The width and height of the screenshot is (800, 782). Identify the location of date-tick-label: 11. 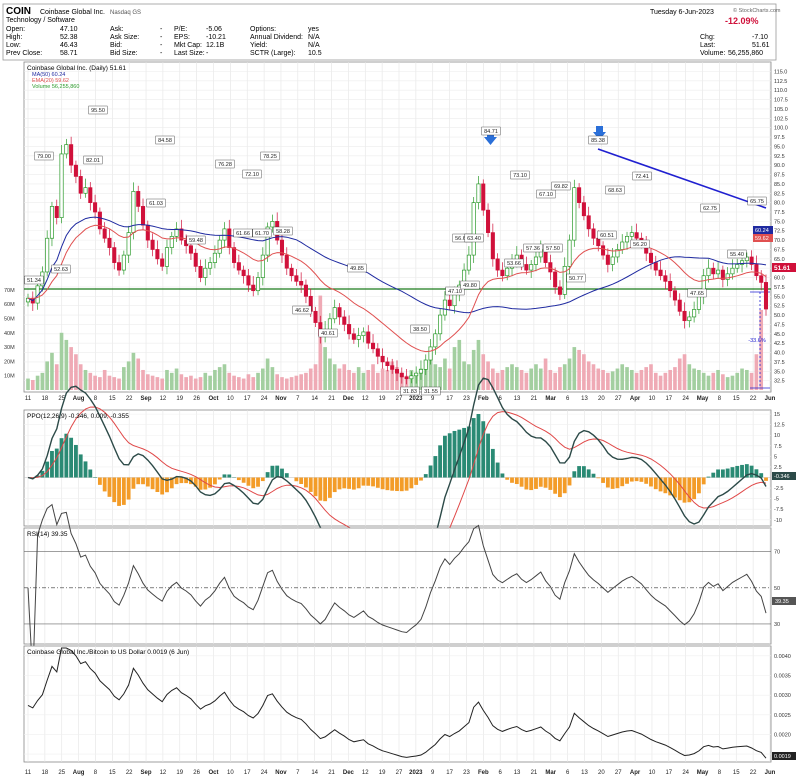
(28, 773).